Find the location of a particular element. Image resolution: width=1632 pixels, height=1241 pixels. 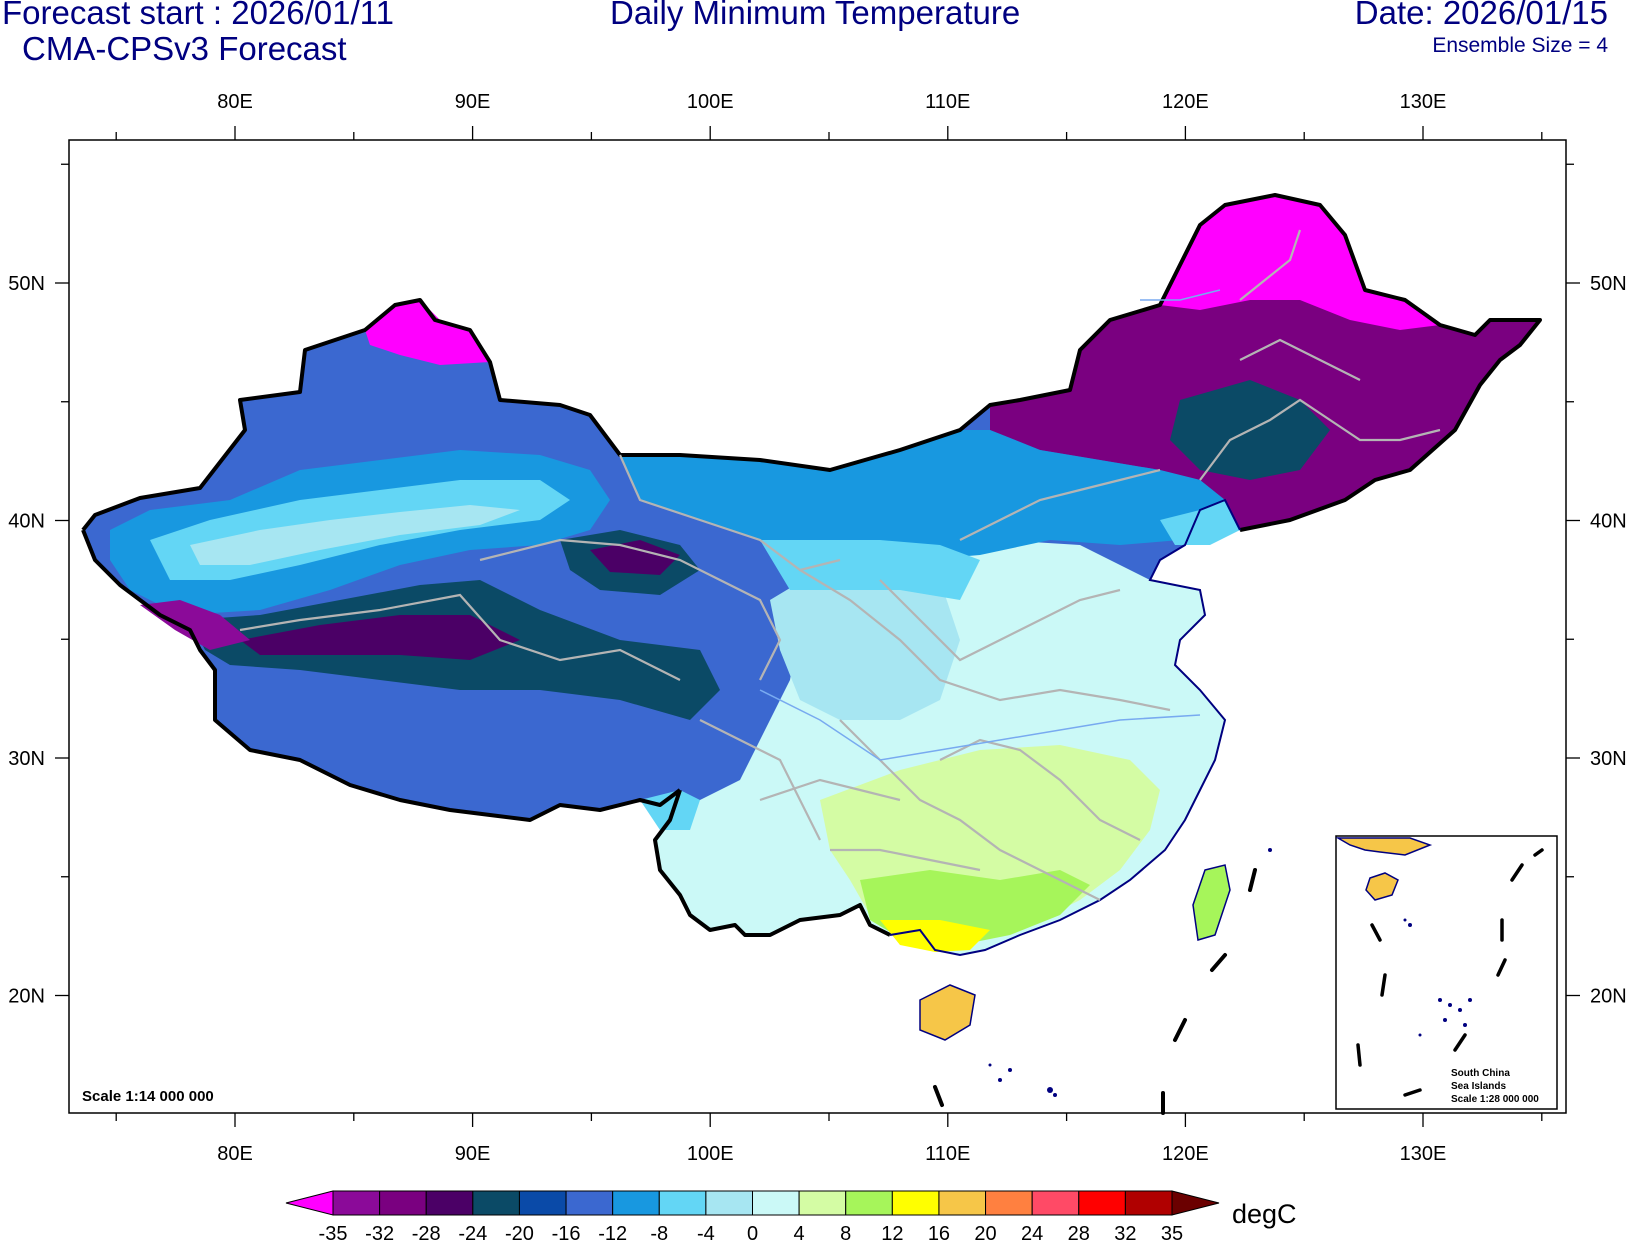

colorbar-tick-label: -20 is located at coordinates (519, 1232).